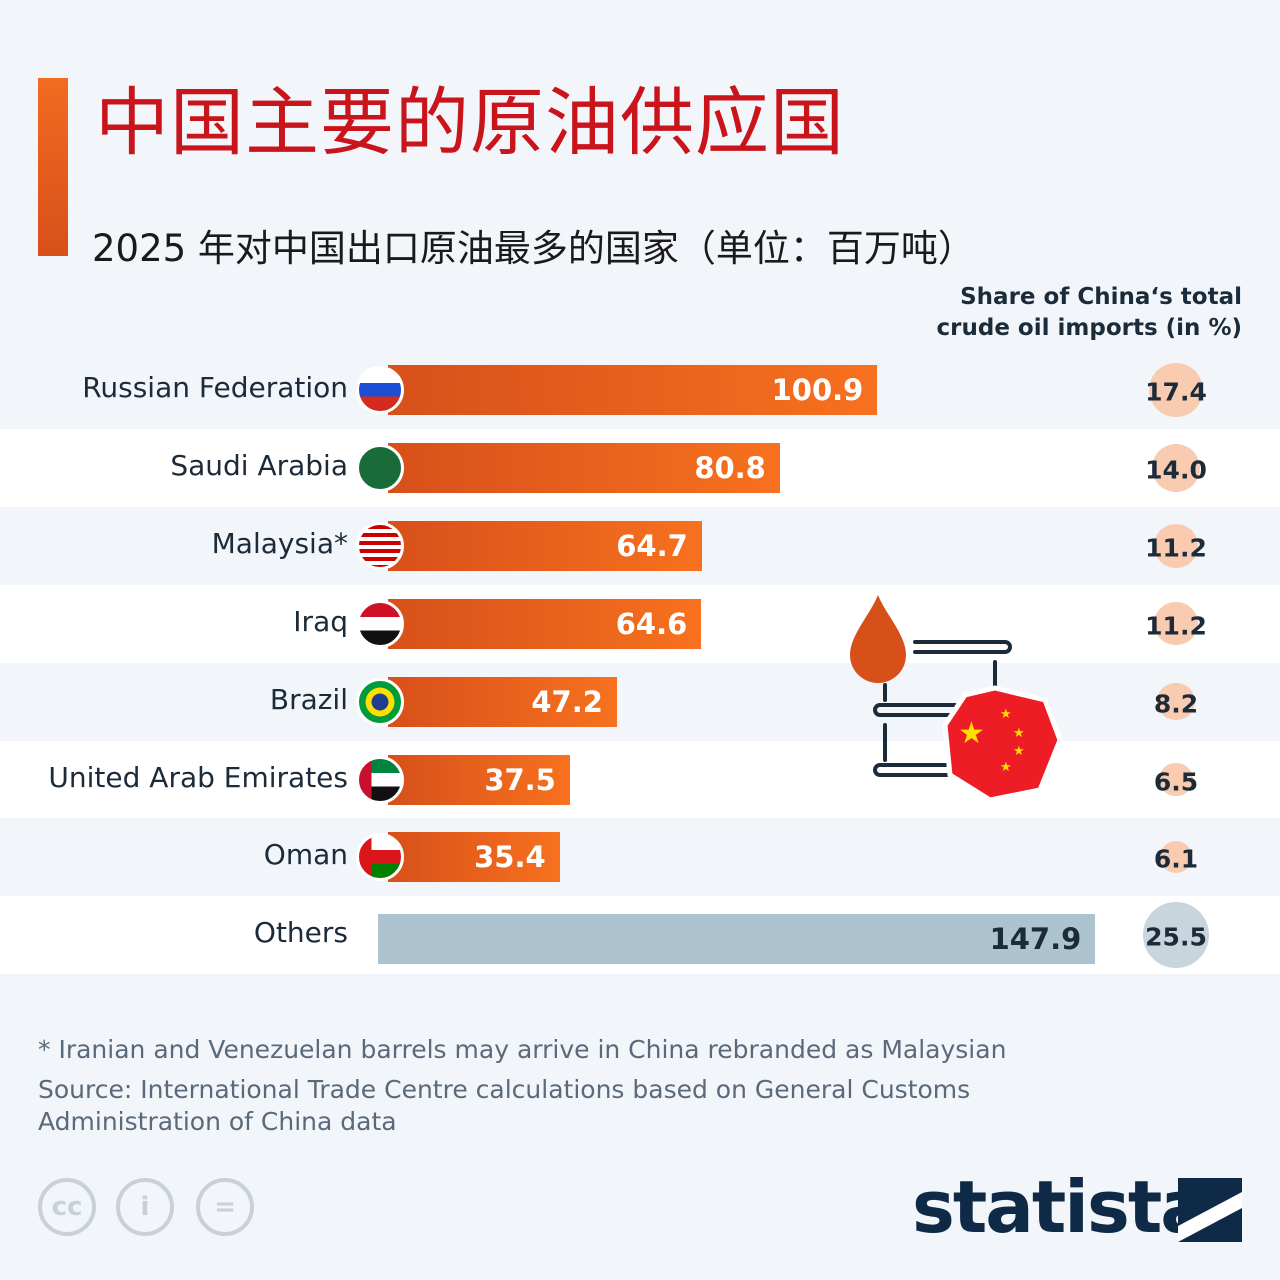 This screenshot has height=1280, width=1280. Describe the element at coordinates (305, 855) in the screenshot. I see `country-label: Oman` at that location.